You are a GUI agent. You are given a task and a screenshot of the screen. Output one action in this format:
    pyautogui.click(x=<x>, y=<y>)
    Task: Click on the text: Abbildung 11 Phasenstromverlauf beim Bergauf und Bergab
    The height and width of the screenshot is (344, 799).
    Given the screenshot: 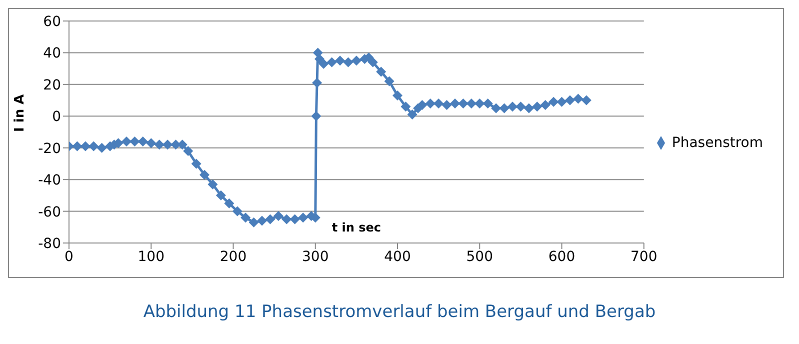 What is the action you would take?
    pyautogui.click(x=399, y=312)
    